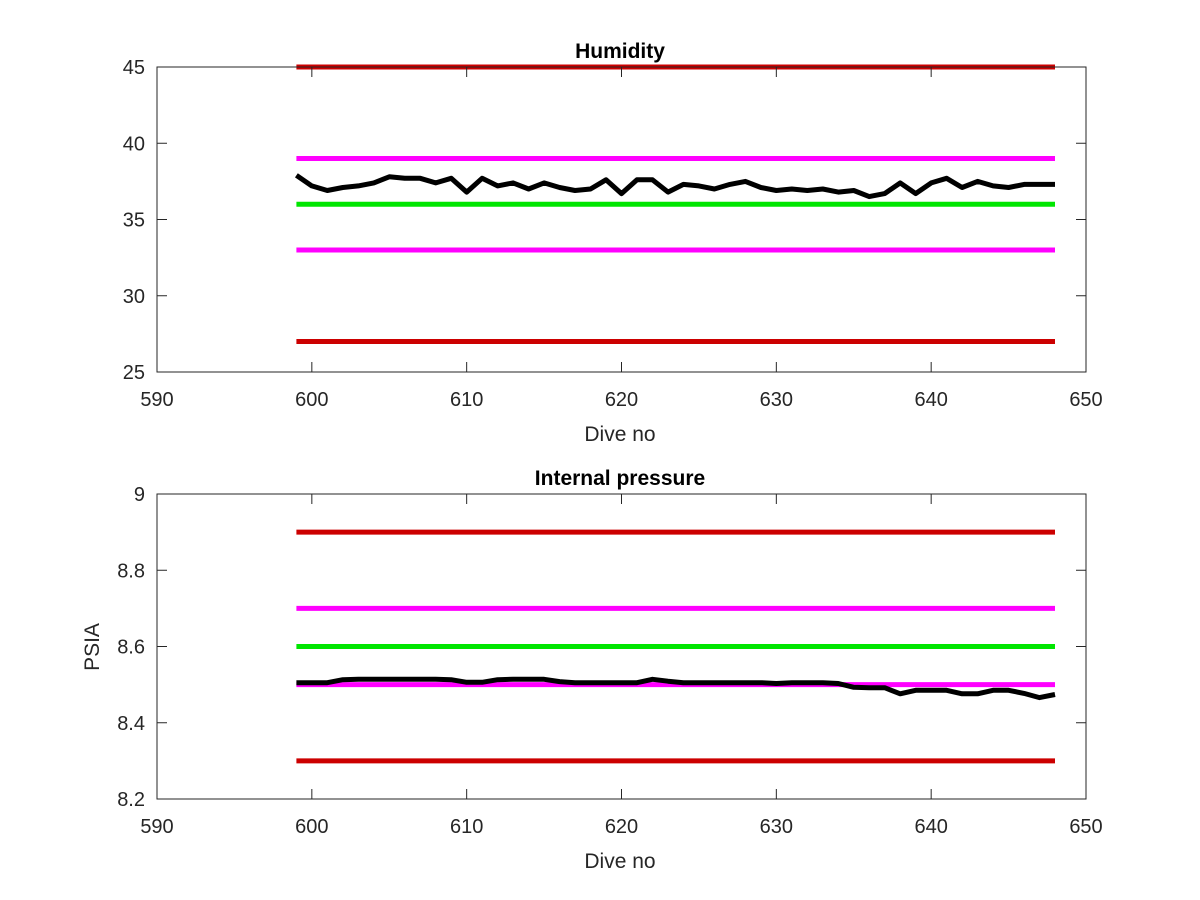 Image resolution: width=1200 pixels, height=900 pixels. What do you see at coordinates (676, 688) in the screenshot?
I see `pressure-data-line` at bounding box center [676, 688].